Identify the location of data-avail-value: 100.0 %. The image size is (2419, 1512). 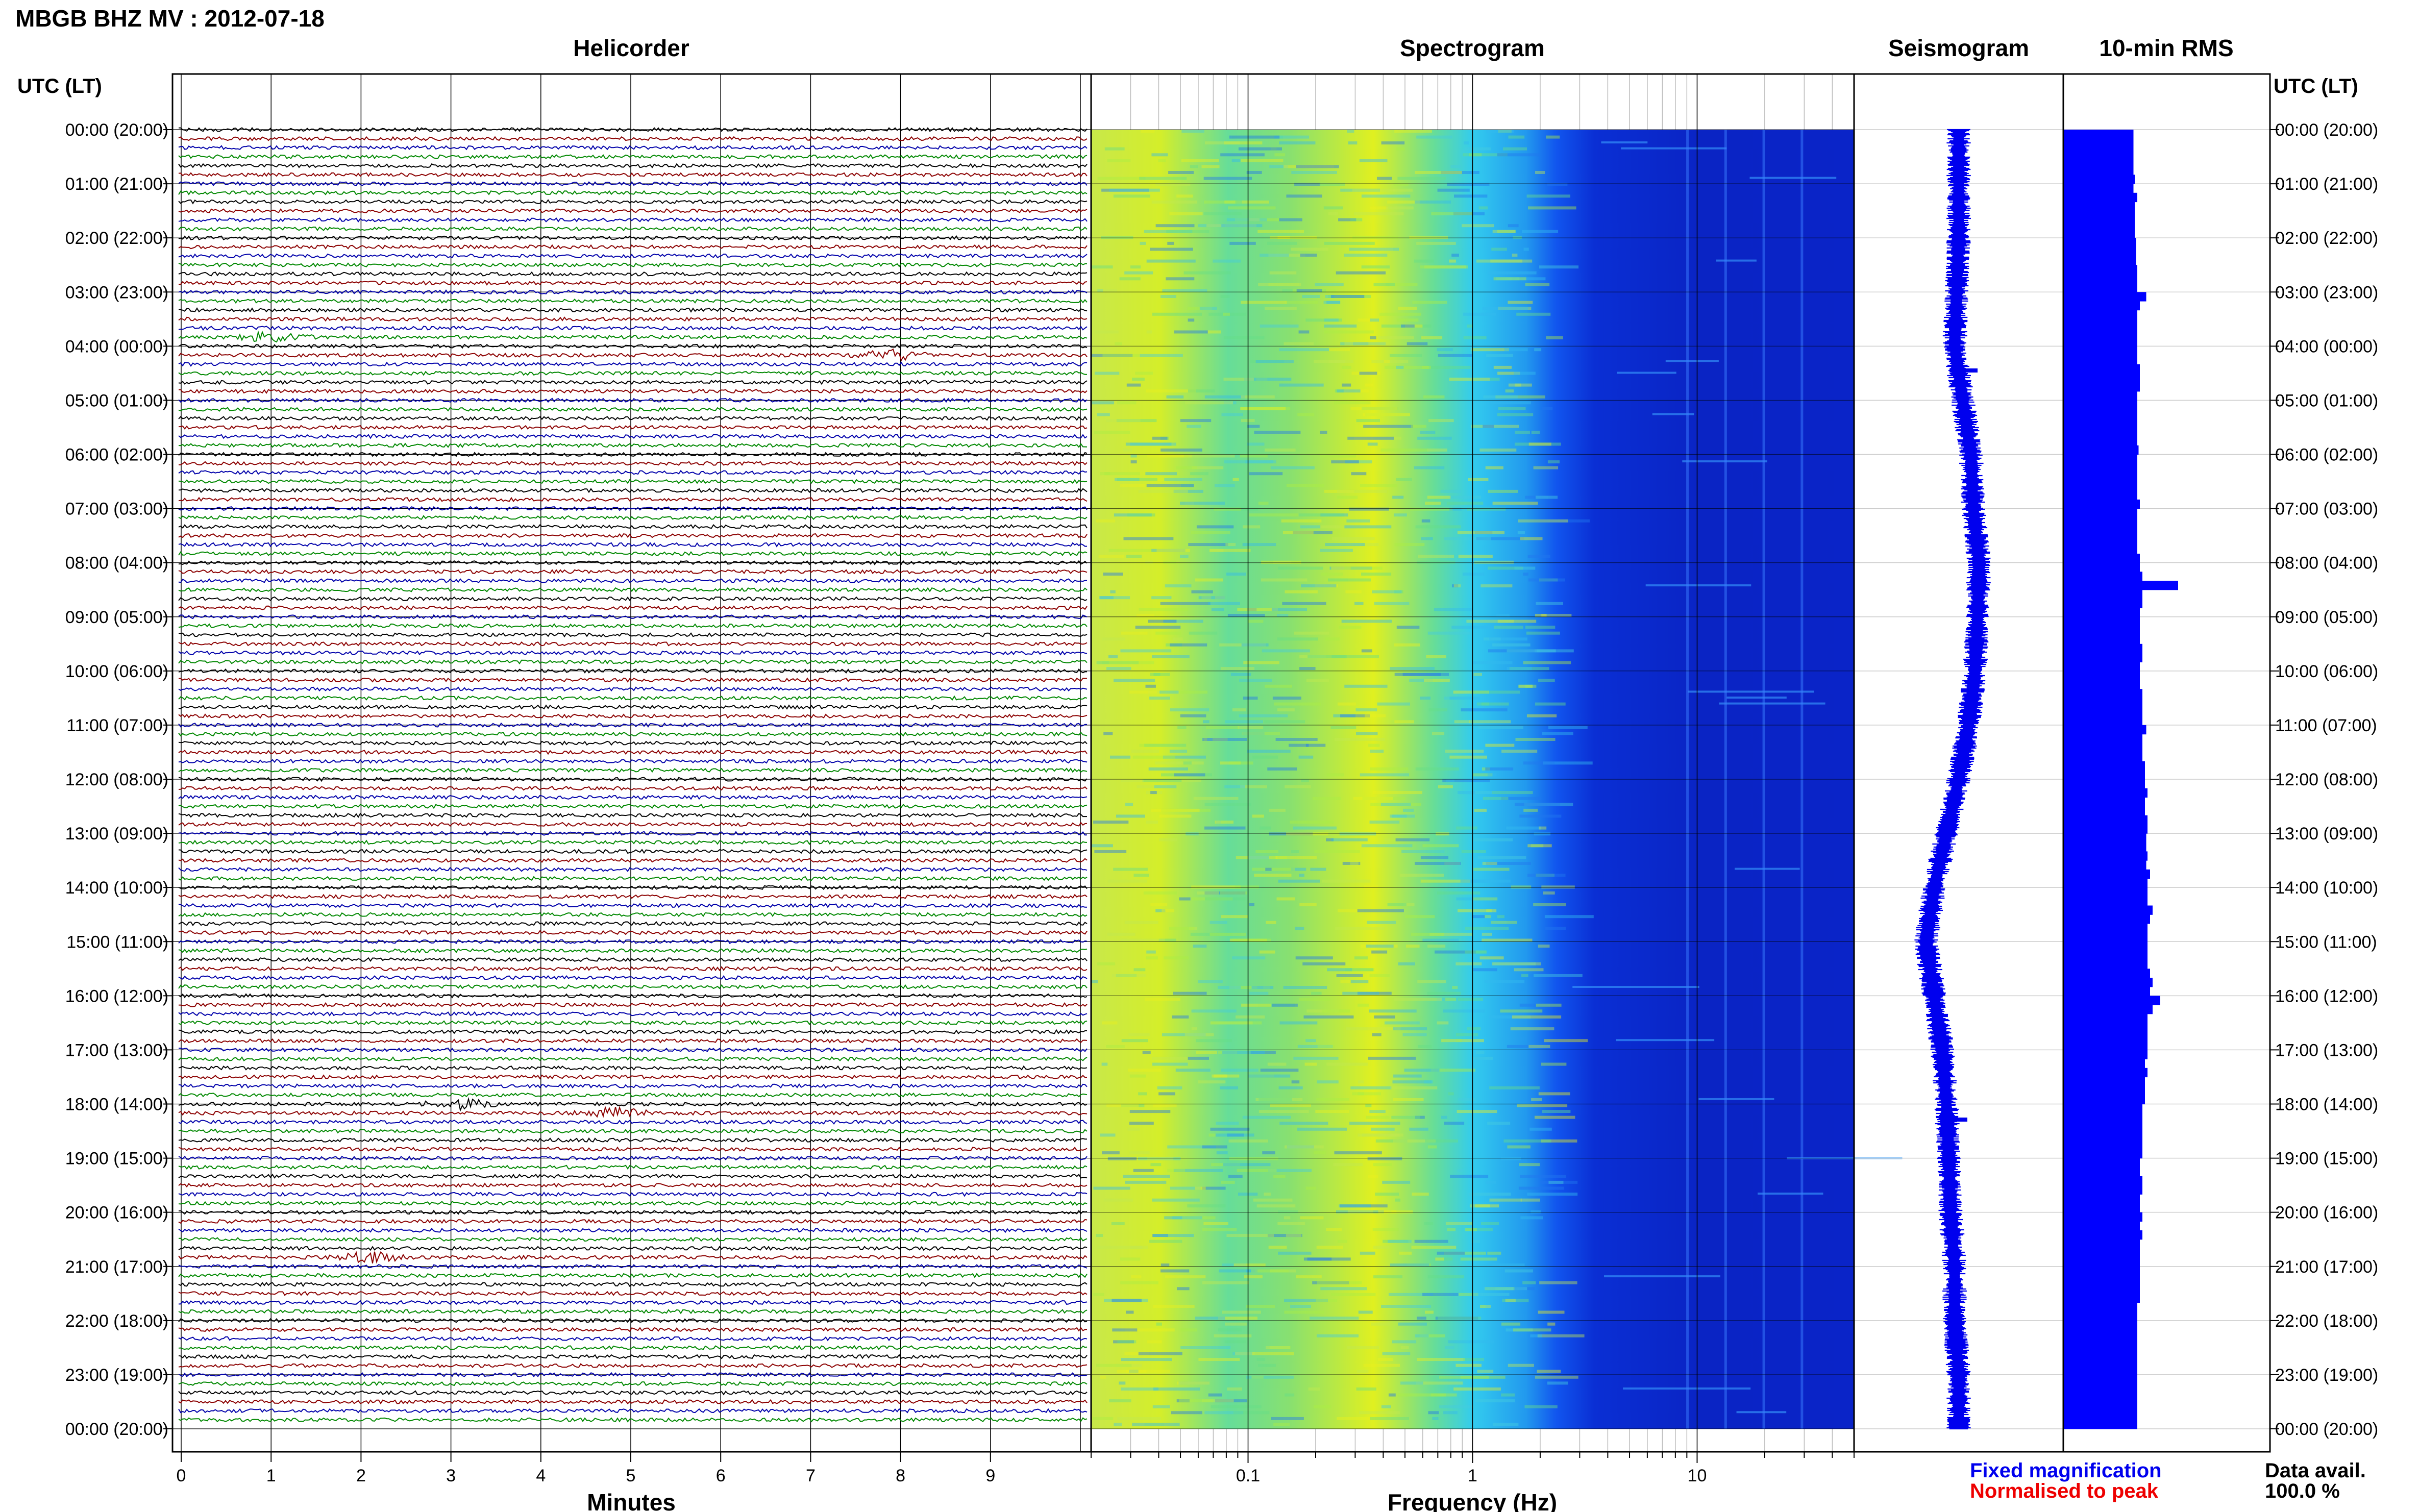
(2302, 1491).